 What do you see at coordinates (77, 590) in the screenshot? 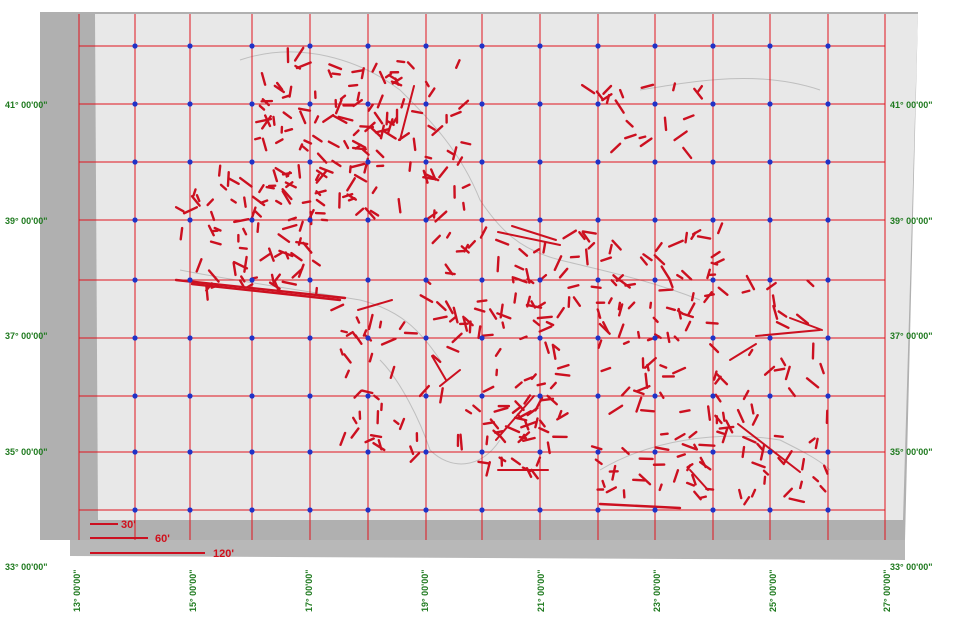
I see `lon-label-13: 13° 00'00"` at bounding box center [77, 590].